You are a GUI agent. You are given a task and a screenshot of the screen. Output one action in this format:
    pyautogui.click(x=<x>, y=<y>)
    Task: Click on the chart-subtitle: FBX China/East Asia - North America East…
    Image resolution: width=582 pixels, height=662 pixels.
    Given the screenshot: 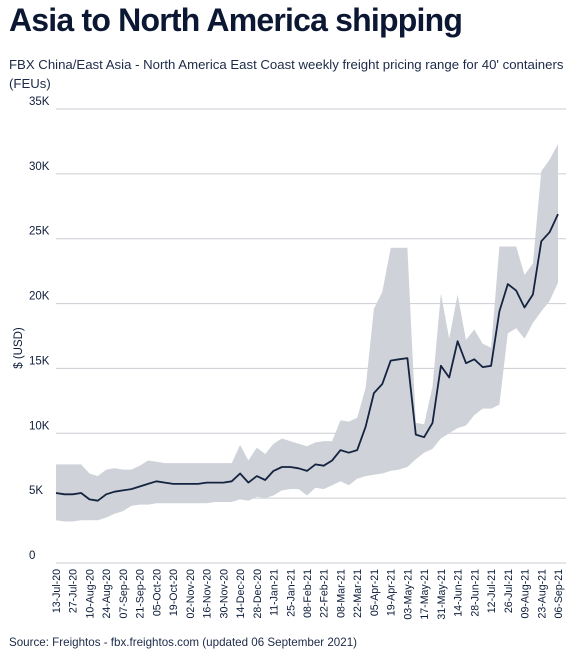 What is the action you would take?
    pyautogui.click(x=286, y=74)
    